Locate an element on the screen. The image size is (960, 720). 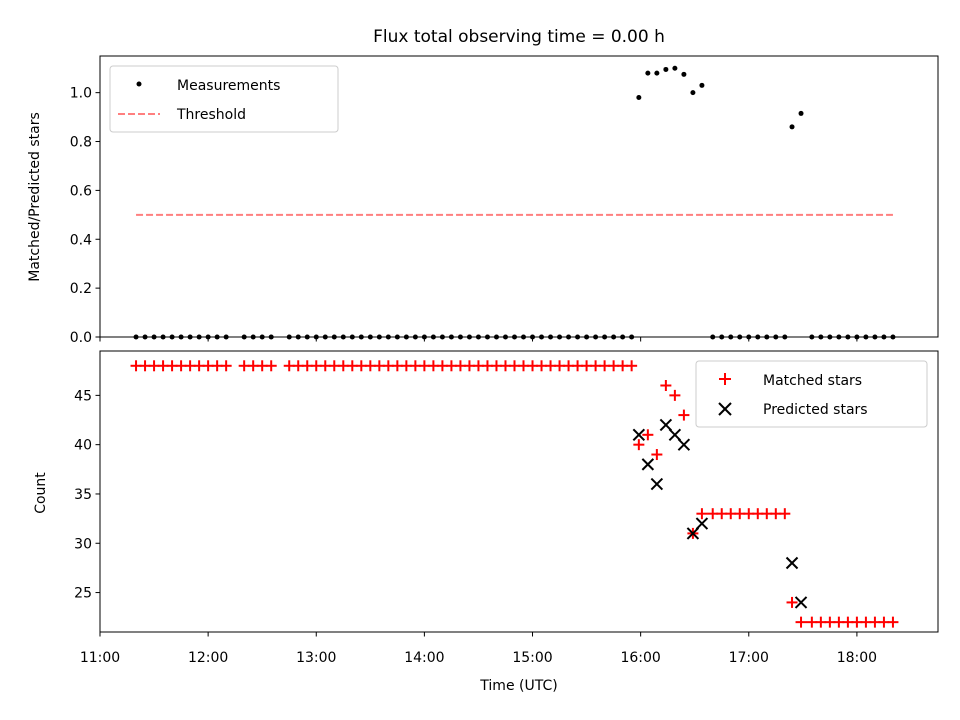
bottom-y-ticks: 25 30 35 40 45 is located at coordinates (87, 495).